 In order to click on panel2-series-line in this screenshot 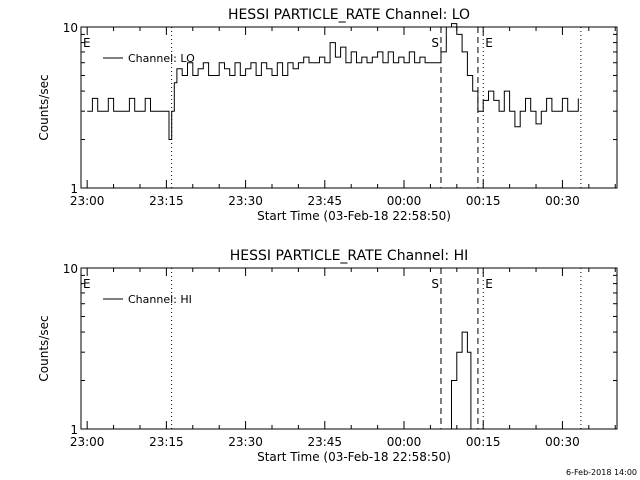, I will do `click(459, 380)`.